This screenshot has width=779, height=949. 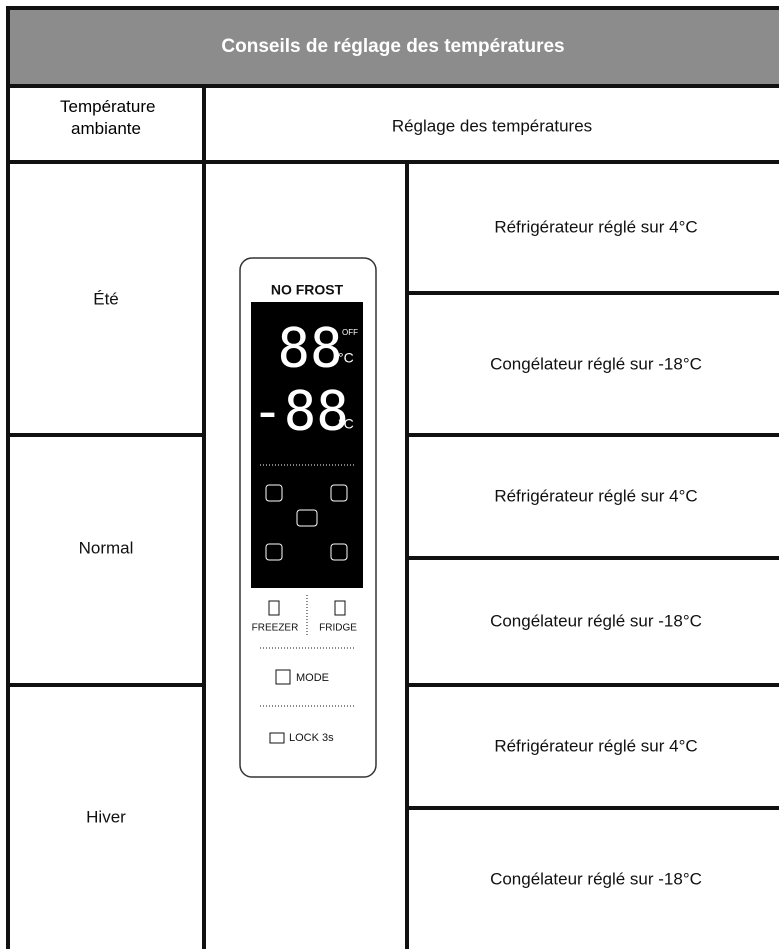 I want to click on brand: NO FROST, so click(x=307, y=290).